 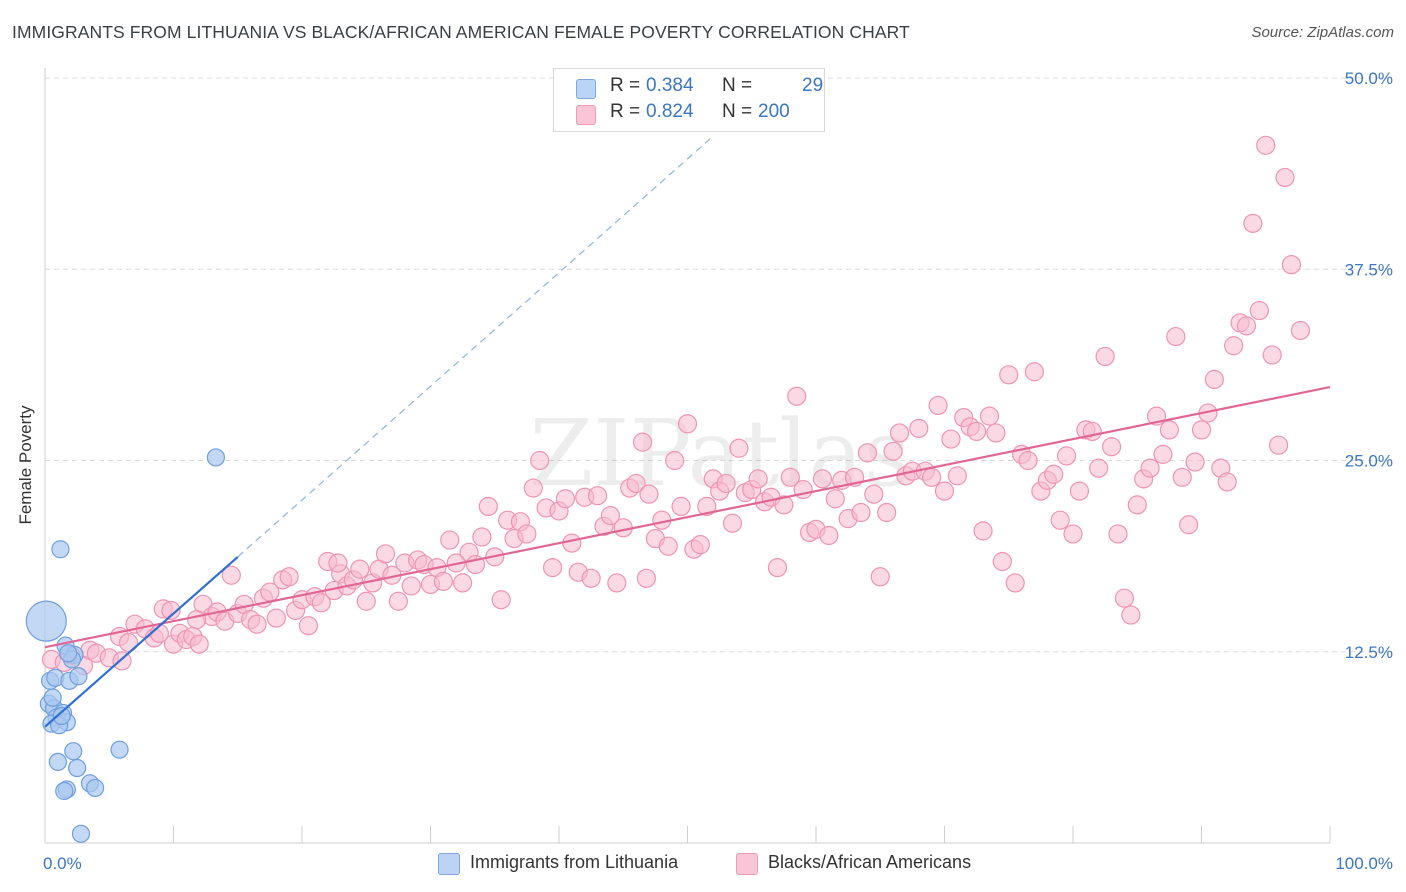 I want to click on r-value: 0.824, so click(x=670, y=111).